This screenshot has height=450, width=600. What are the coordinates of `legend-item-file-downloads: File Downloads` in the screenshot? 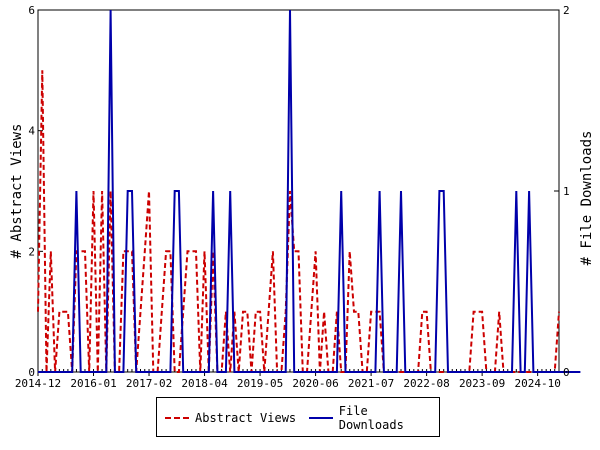 It's located at (374, 418).